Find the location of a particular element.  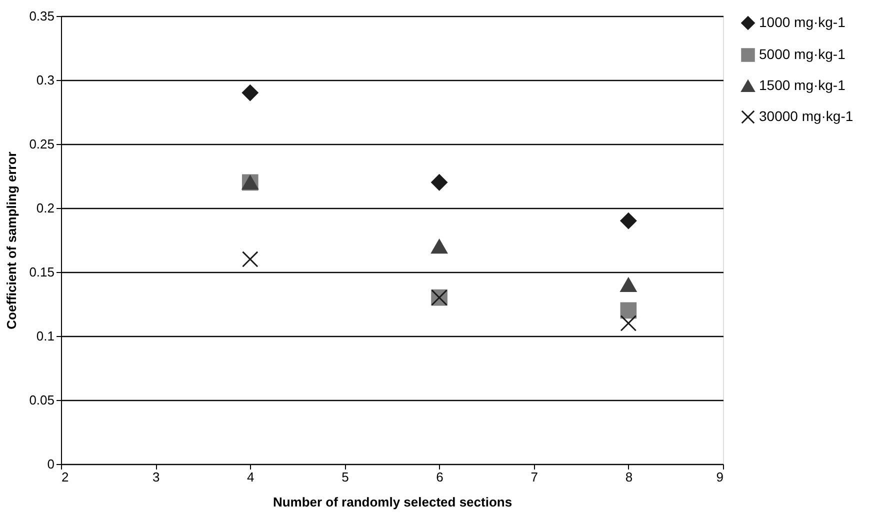

x-tick-label: 4 is located at coordinates (250, 477).